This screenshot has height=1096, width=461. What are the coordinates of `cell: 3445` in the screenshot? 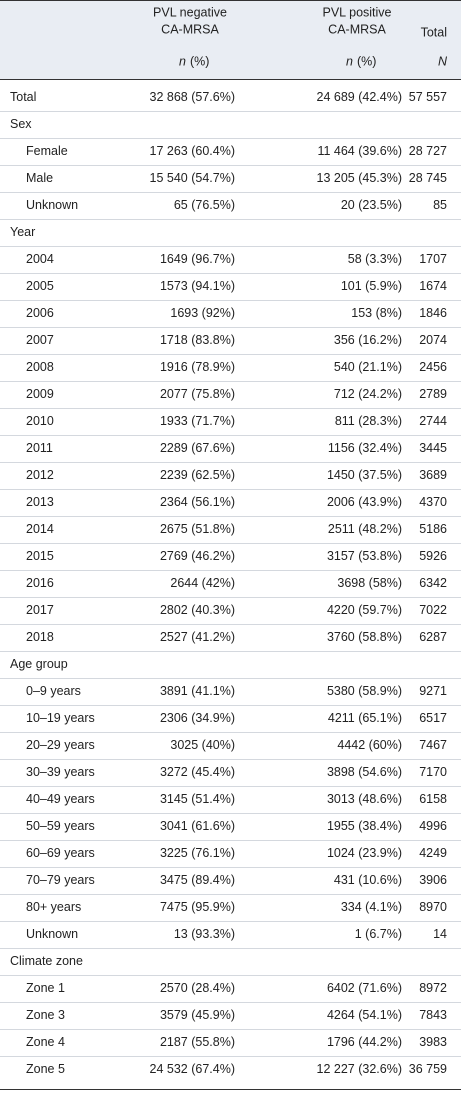 It's located at (433, 448).